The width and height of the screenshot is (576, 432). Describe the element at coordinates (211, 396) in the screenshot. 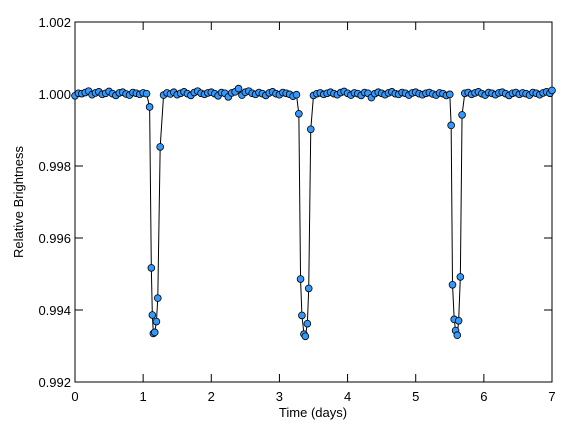

I see `x-tick-label: 2` at that location.